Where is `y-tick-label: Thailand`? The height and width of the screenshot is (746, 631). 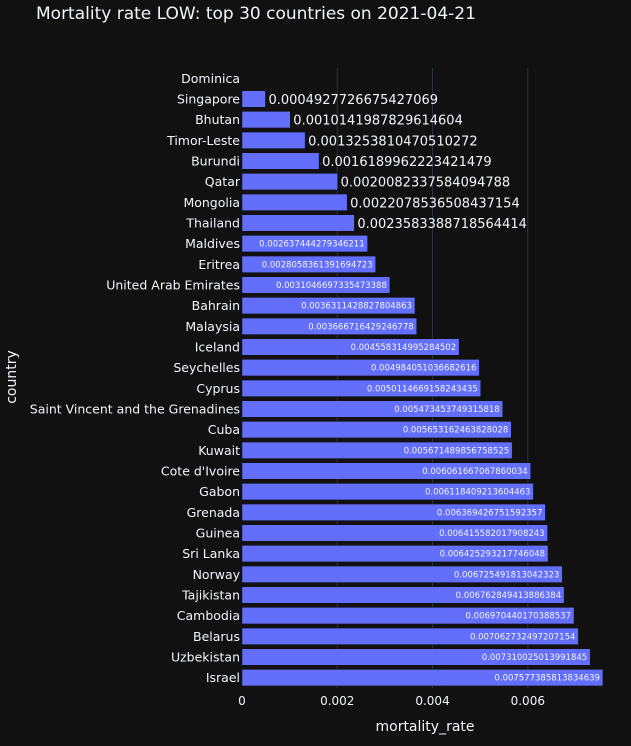 y-tick-label: Thailand is located at coordinates (212, 223).